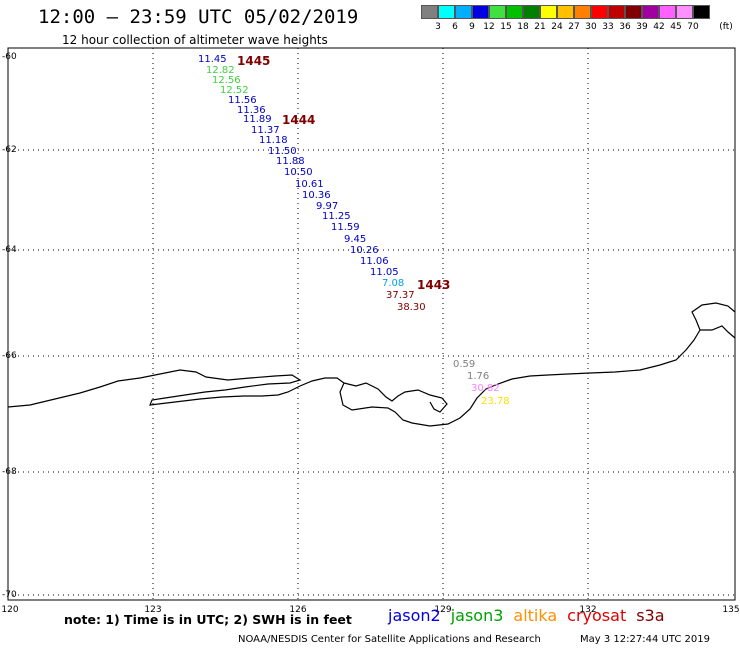 The height and width of the screenshot is (650, 740). Describe the element at coordinates (273, 140) in the screenshot. I see `wave-height-value: 11.18` at that location.